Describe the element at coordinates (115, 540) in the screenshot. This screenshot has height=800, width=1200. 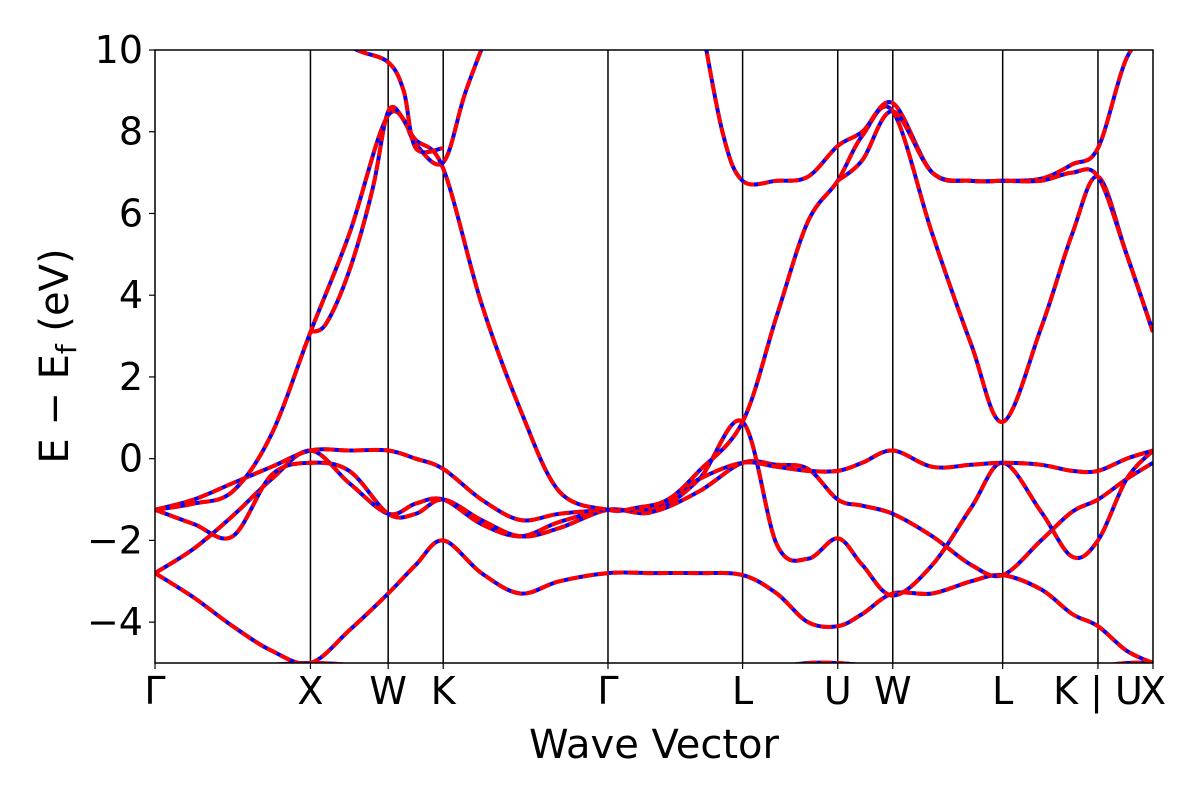
I see `y-tick-label: −2` at that location.